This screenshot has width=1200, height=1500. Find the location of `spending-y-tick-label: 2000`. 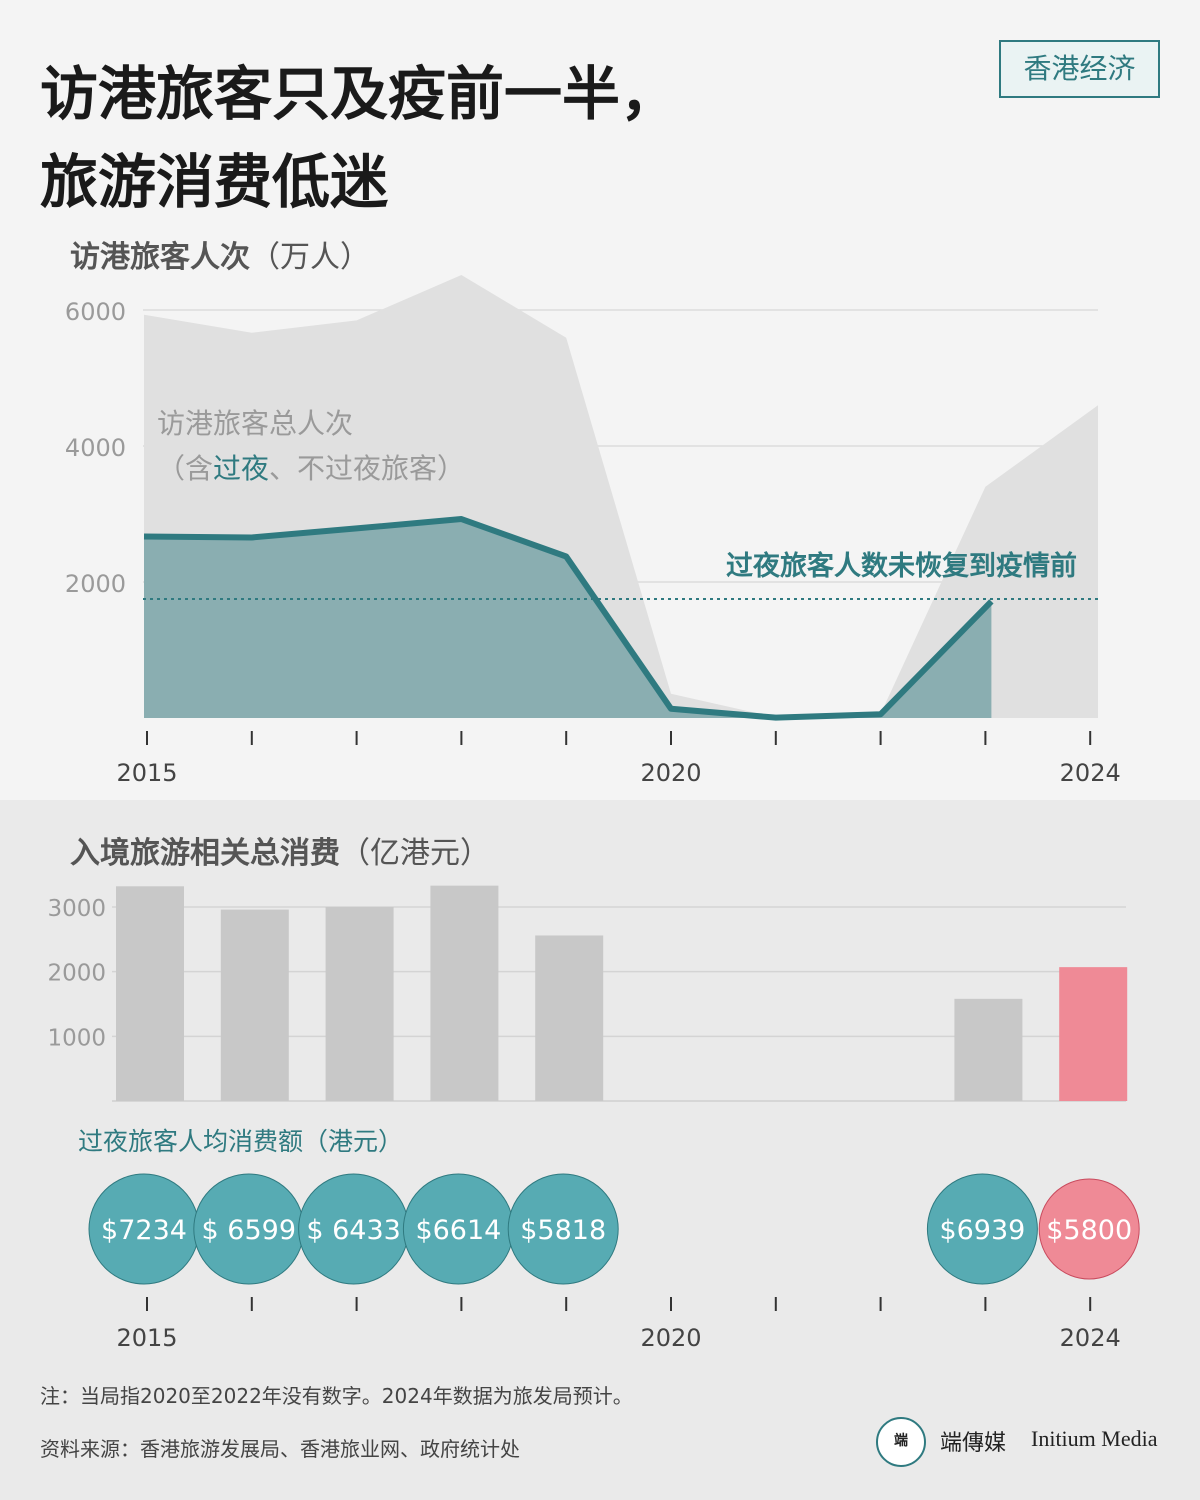

spending-y-tick-label: 2000 is located at coordinates (76, 974).